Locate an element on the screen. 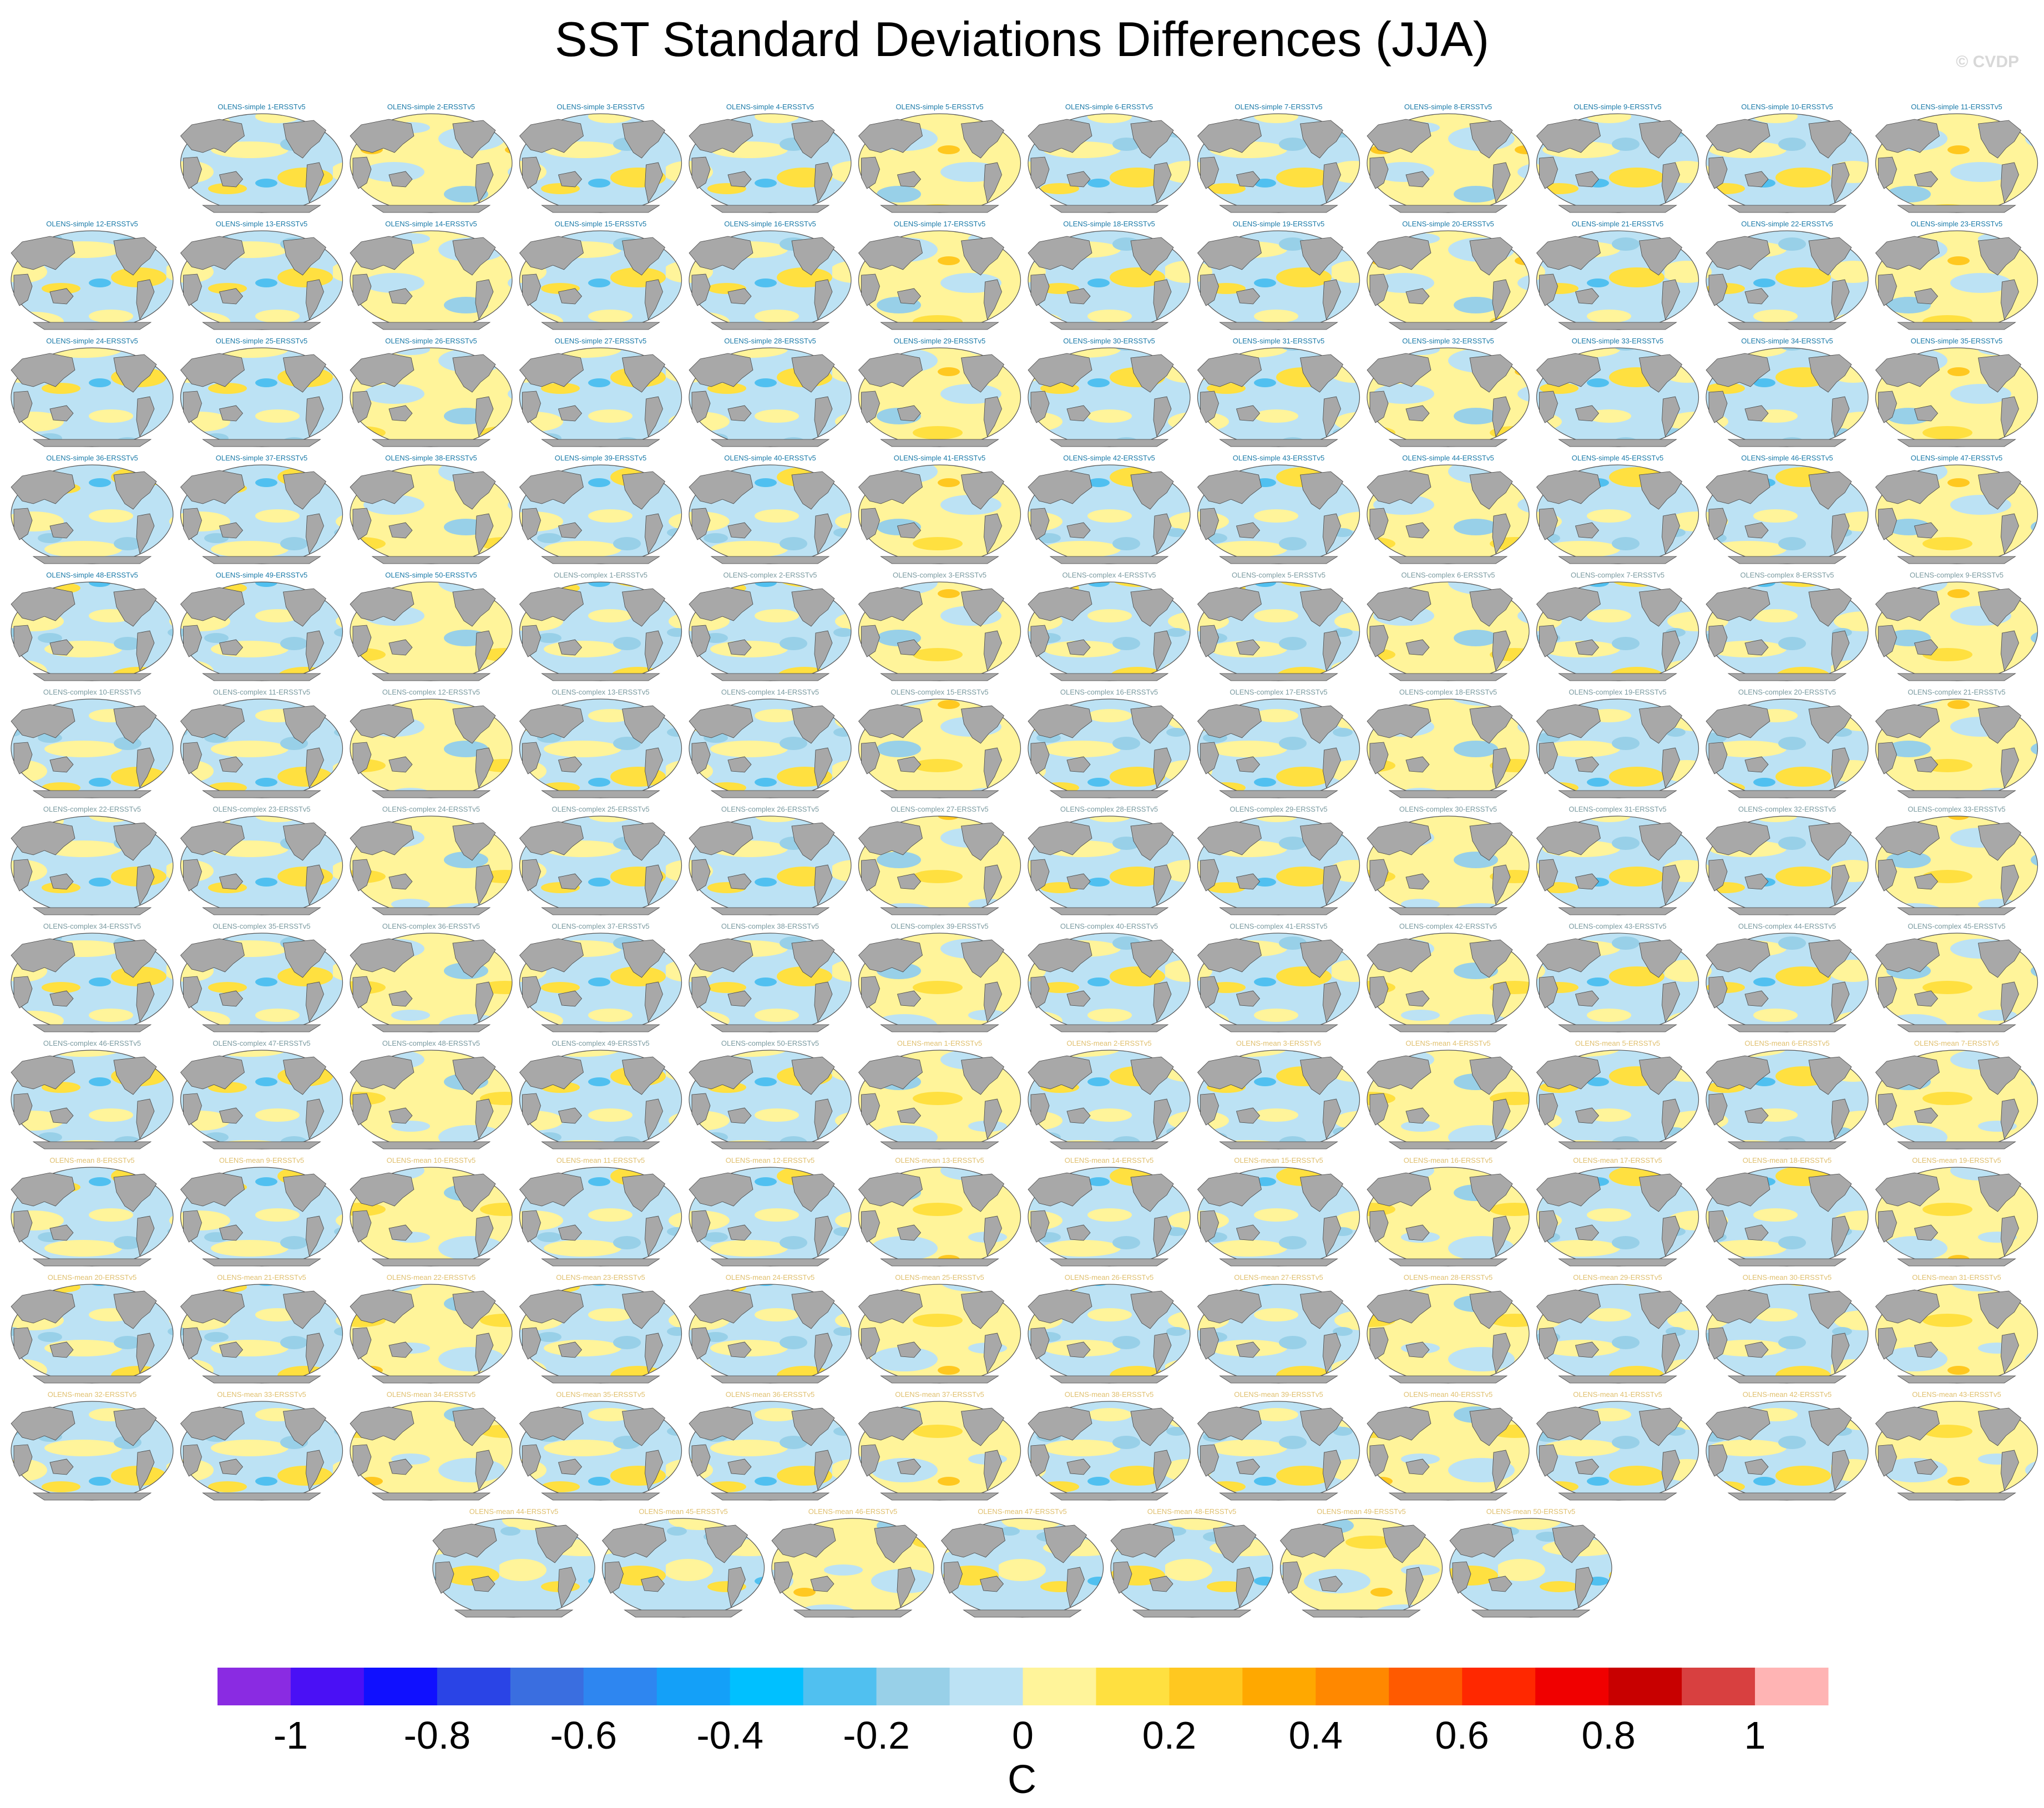 The height and width of the screenshot is (1808, 2044). colorbar-tick-label: 0.2 is located at coordinates (1169, 1735).